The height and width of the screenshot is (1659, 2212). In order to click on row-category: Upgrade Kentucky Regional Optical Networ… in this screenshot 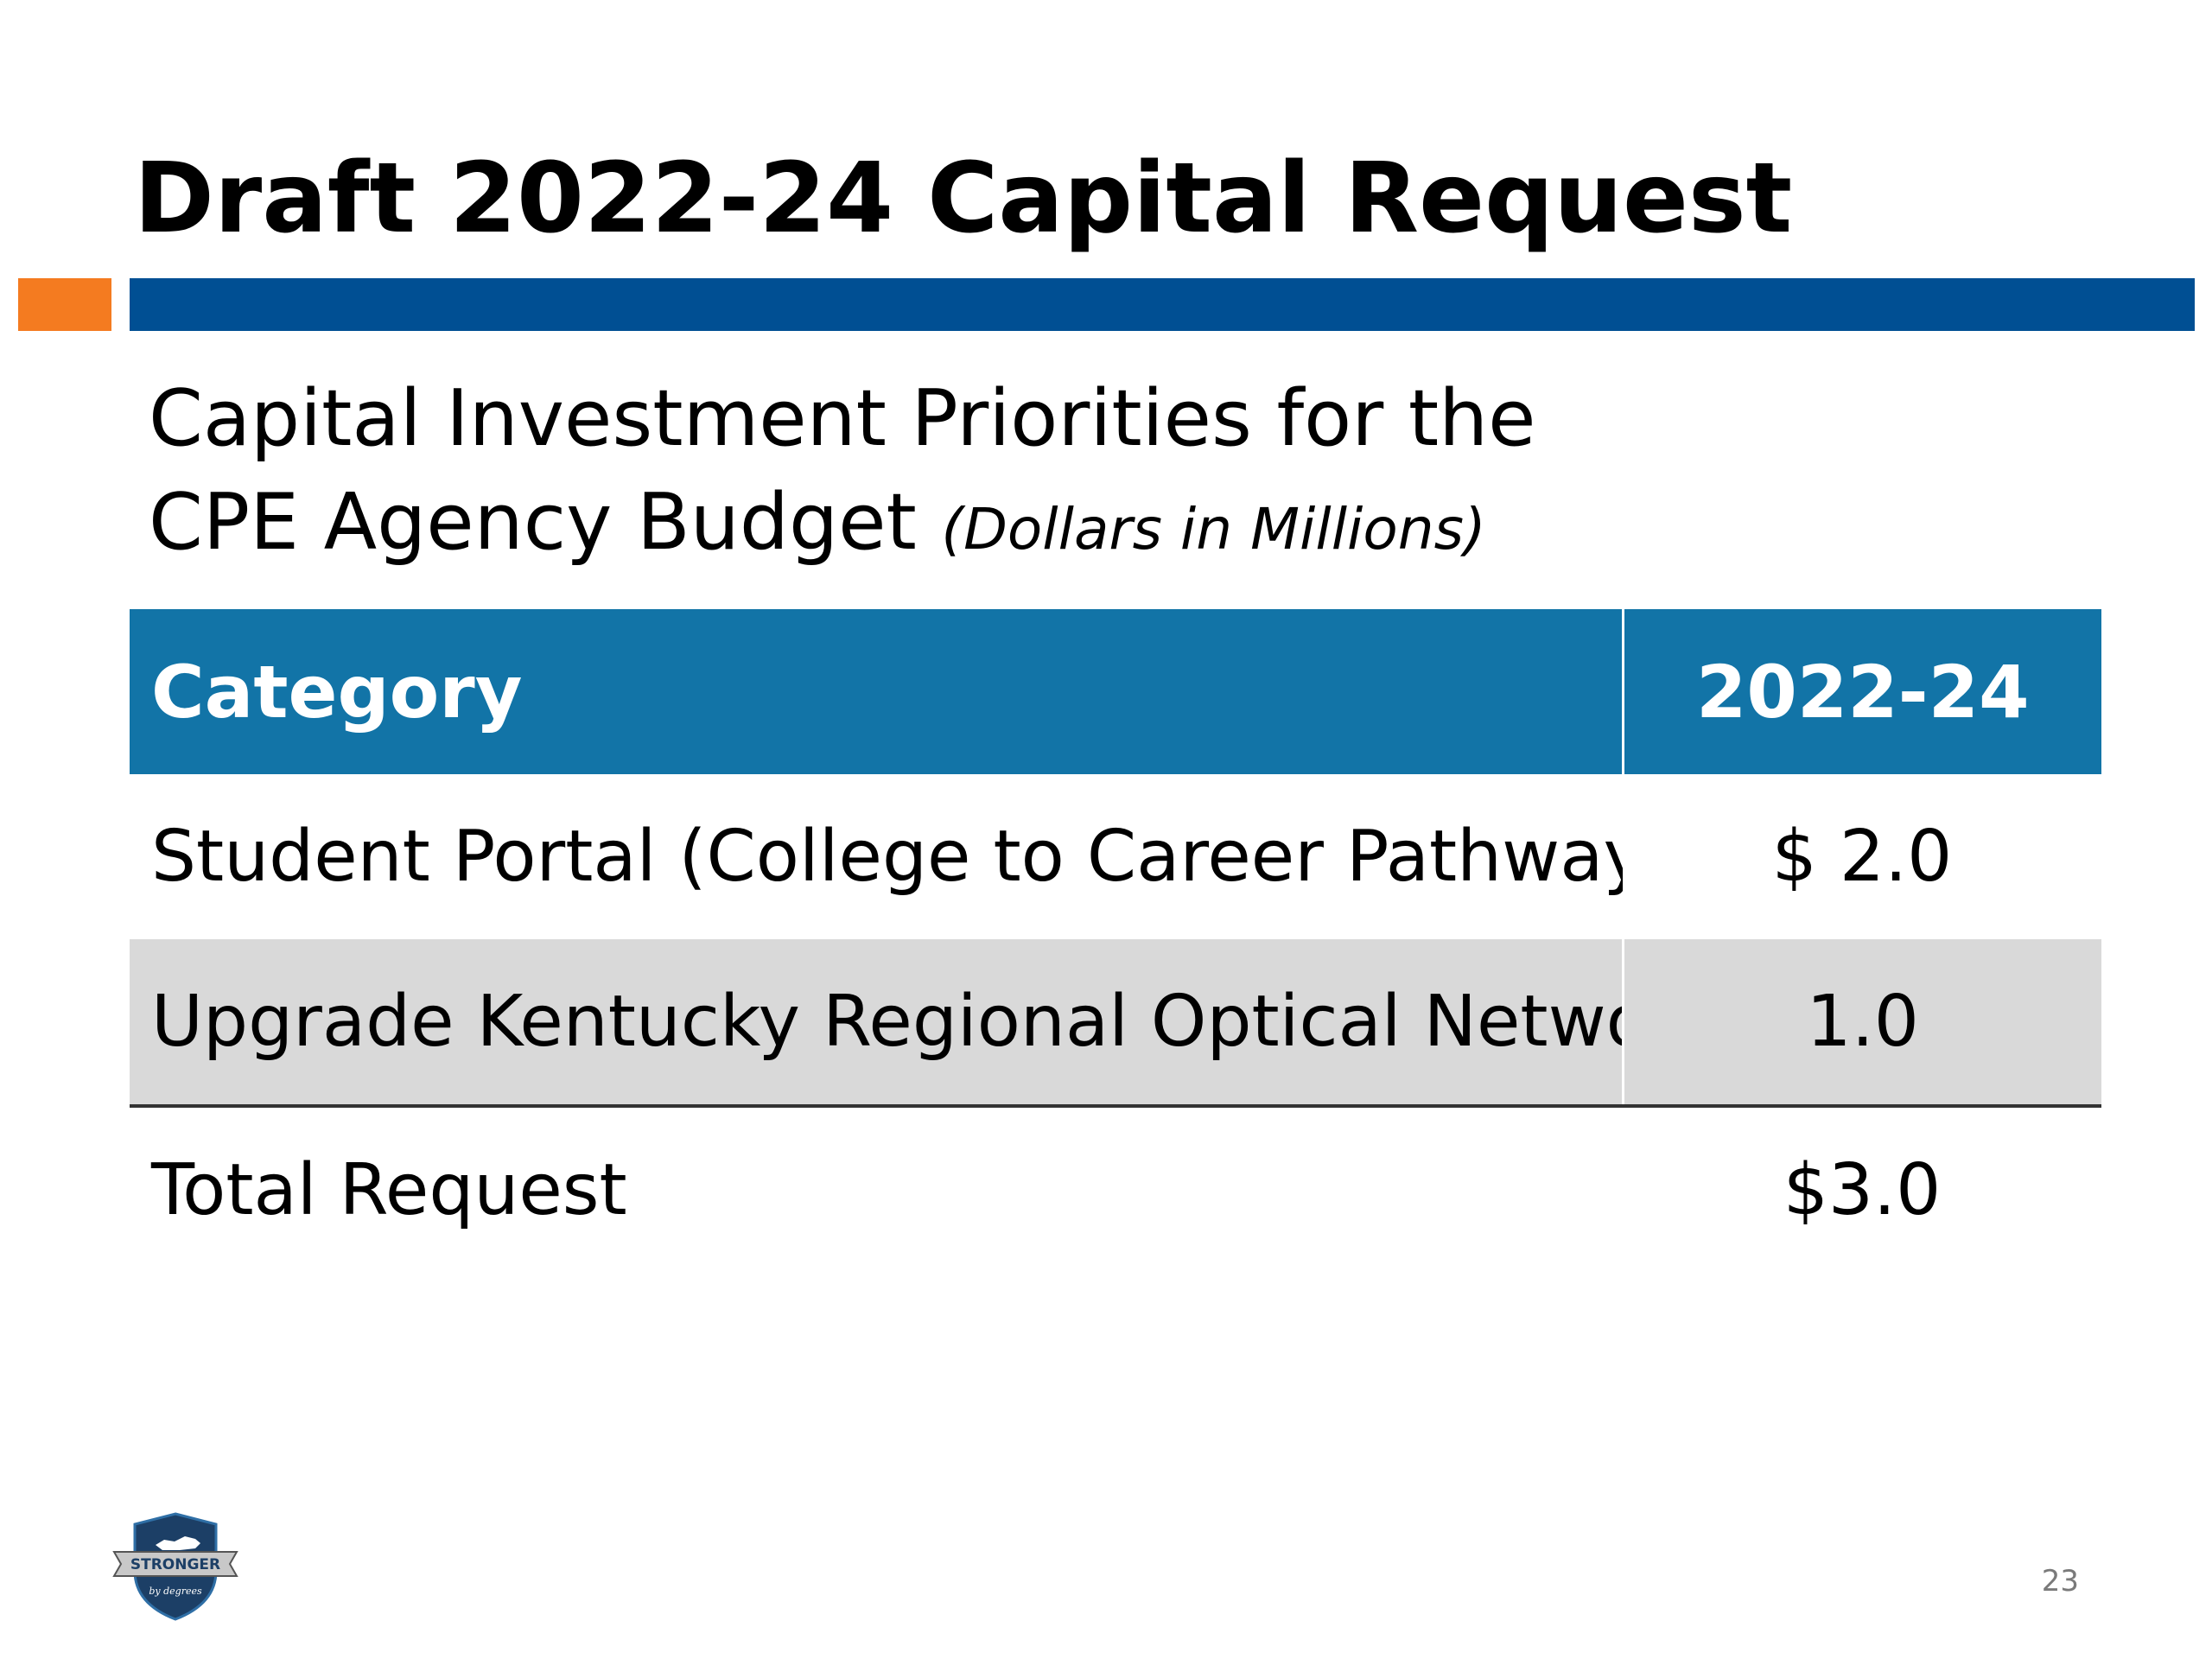, I will do `click(876, 1022)`.